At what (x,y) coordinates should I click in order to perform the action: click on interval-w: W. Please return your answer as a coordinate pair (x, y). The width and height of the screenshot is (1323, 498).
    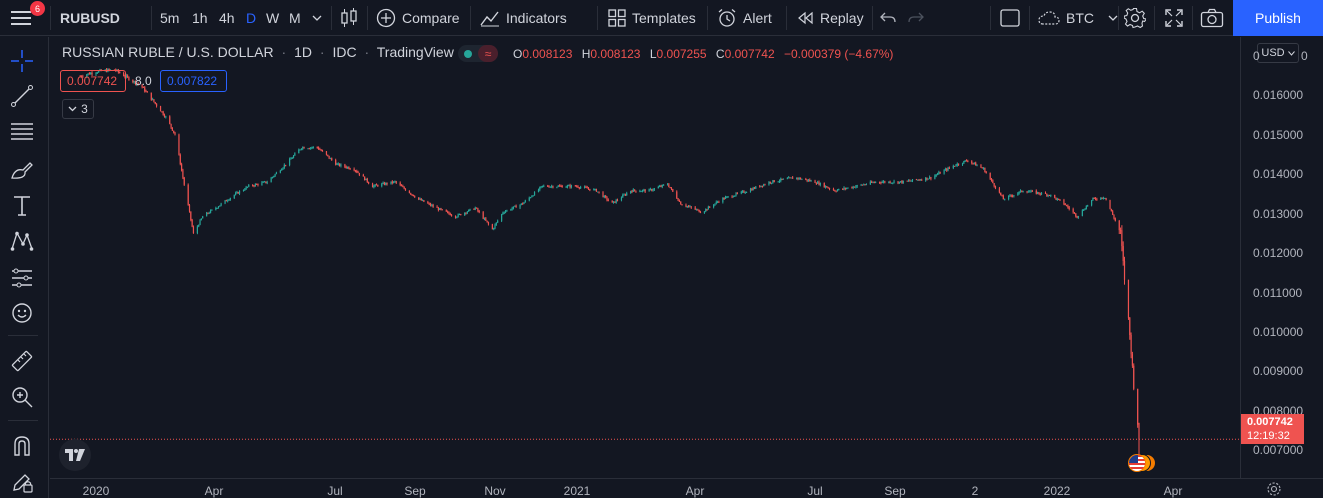
    Looking at the image, I should click on (273, 18).